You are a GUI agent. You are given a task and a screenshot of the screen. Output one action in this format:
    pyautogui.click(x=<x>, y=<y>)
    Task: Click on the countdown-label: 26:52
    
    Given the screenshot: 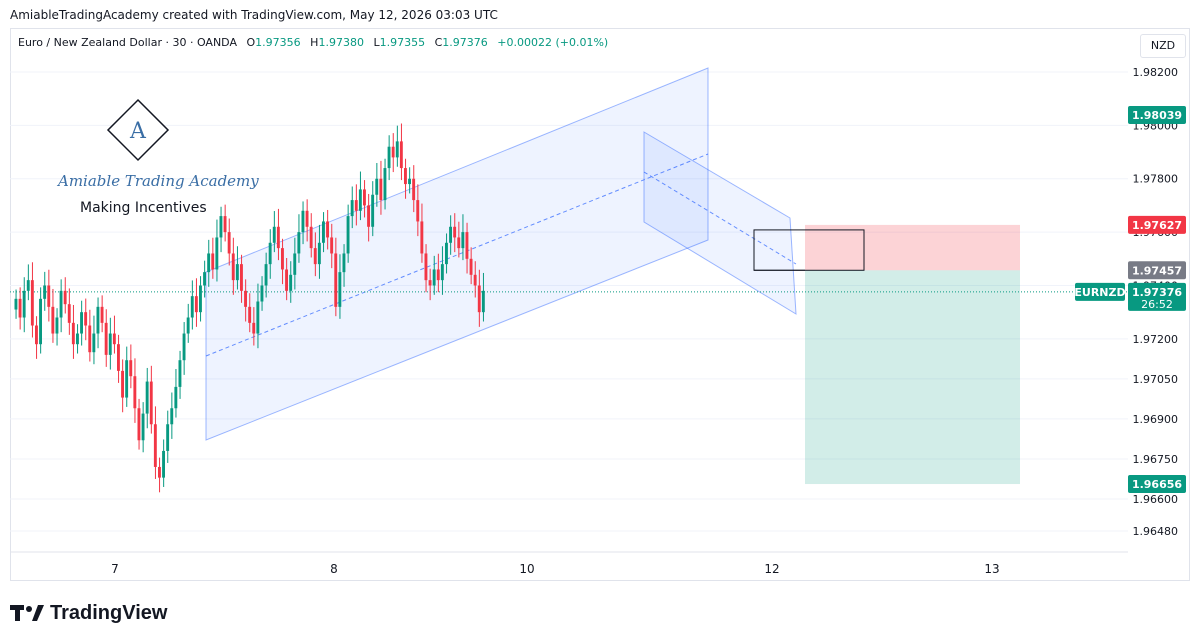 What is the action you would take?
    pyautogui.click(x=1157, y=304)
    